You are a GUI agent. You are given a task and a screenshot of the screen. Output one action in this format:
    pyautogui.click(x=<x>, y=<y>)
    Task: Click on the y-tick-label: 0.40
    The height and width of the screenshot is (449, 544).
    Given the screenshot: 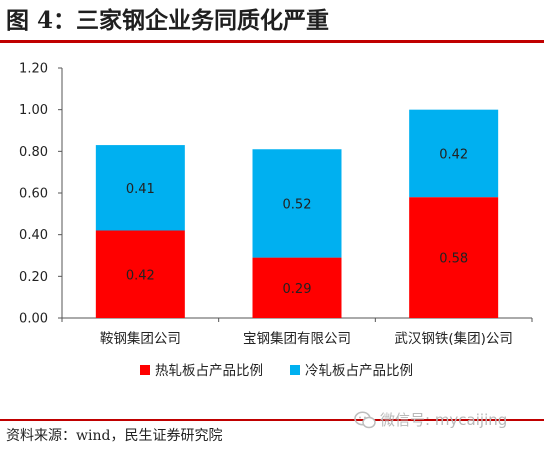 What is the action you would take?
    pyautogui.click(x=33, y=235)
    